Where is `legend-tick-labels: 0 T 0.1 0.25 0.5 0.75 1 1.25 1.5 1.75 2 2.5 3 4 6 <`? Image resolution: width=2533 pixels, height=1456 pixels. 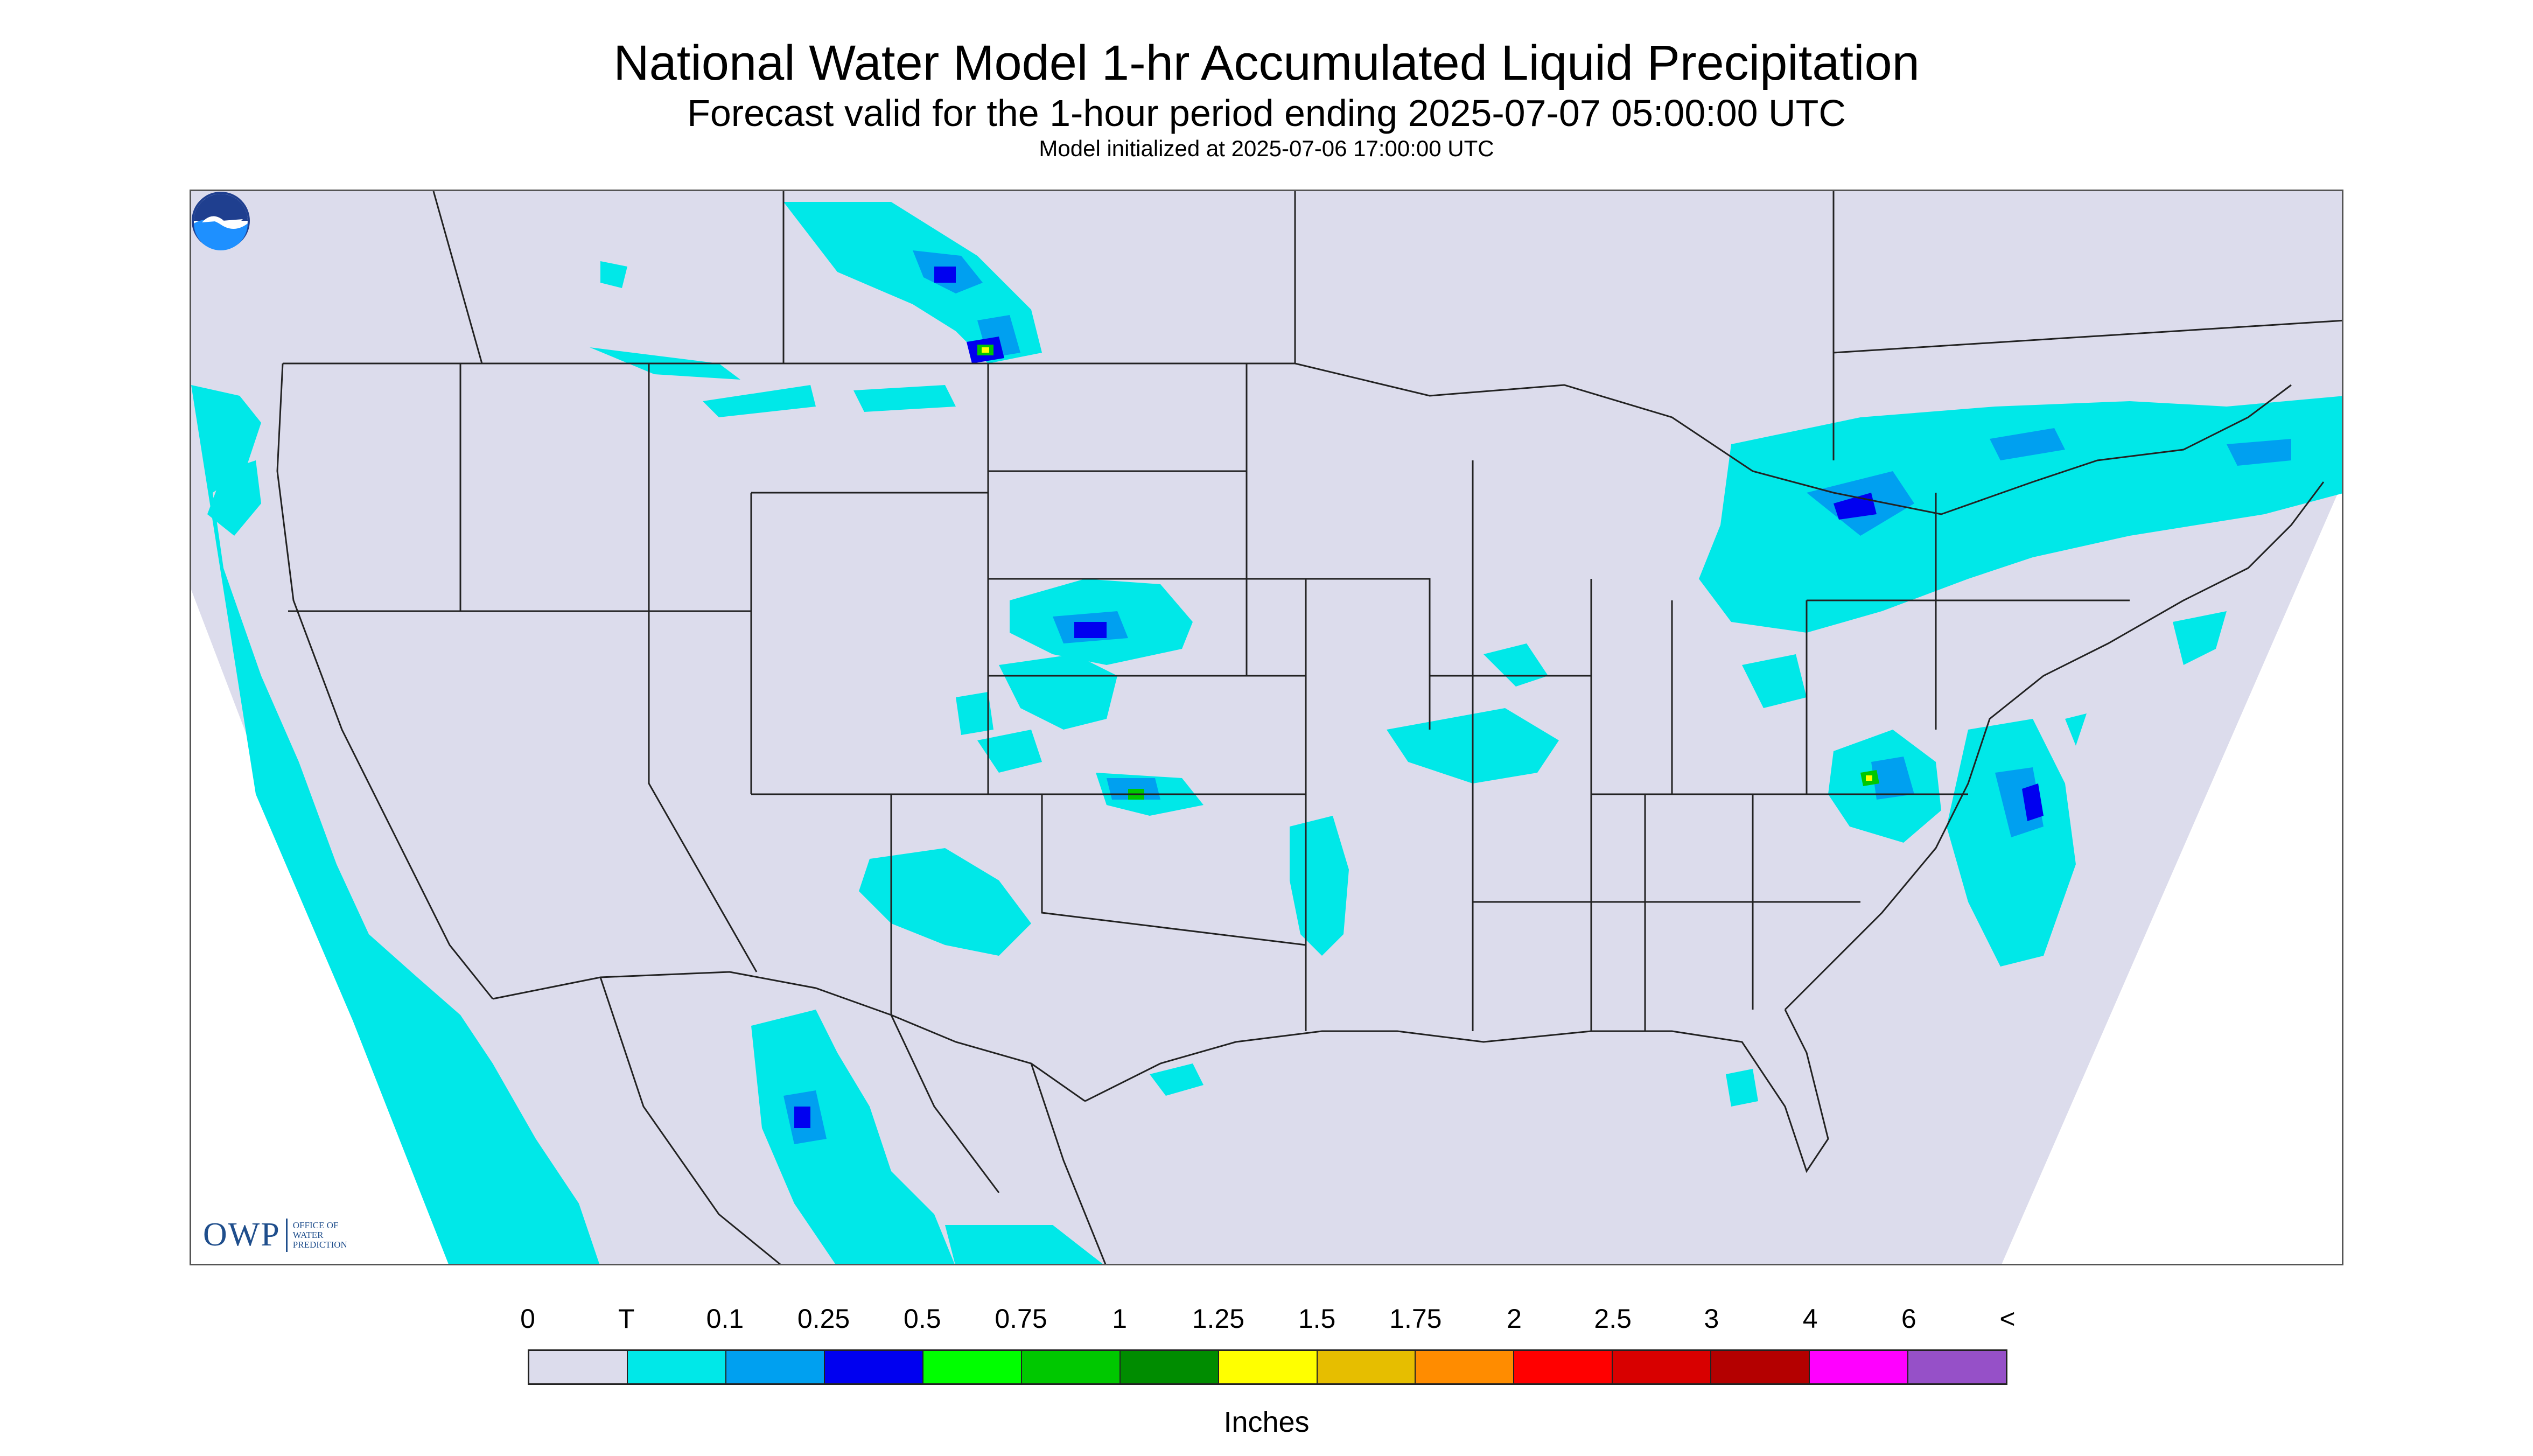 legend-tick-labels: 0 T 0.1 0.25 0.5 0.75 1 1.25 1.5 1.75 2 2.5 3 4 6 < is located at coordinates (1268, 1319).